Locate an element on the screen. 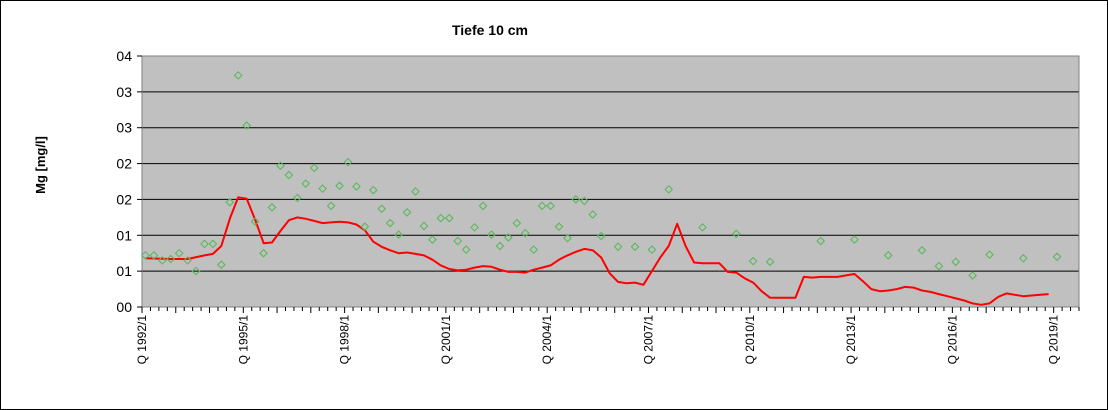  x-tick-label: Q 1992/1 is located at coordinates (142, 340).